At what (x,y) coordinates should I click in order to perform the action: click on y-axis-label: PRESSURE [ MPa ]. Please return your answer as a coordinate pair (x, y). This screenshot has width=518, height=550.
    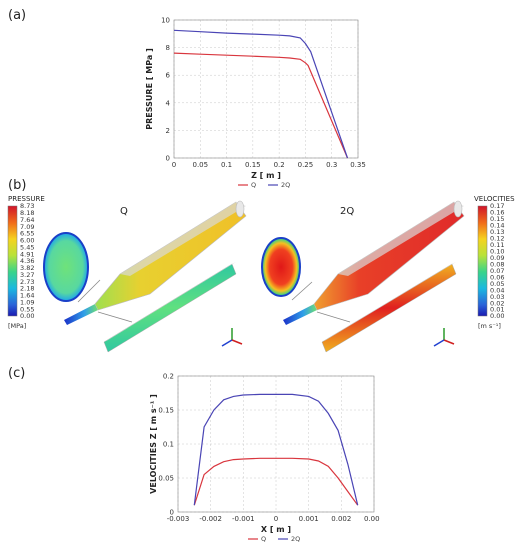
    Looking at the image, I should click on (149, 88).